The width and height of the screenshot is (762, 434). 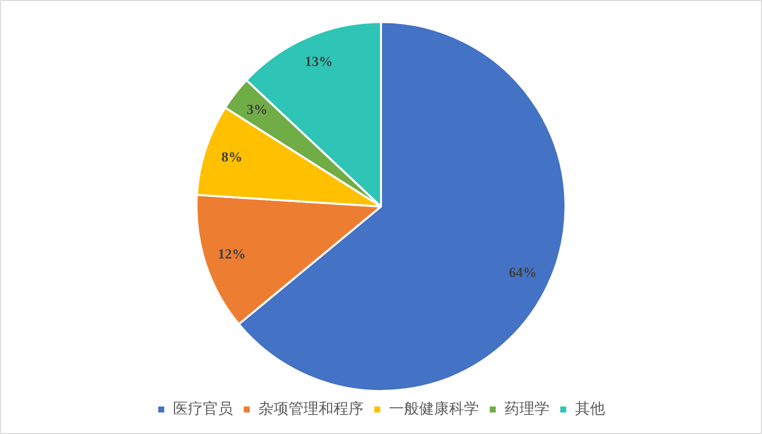 What do you see at coordinates (257, 110) in the screenshot?
I see `data-label: 3%` at bounding box center [257, 110].